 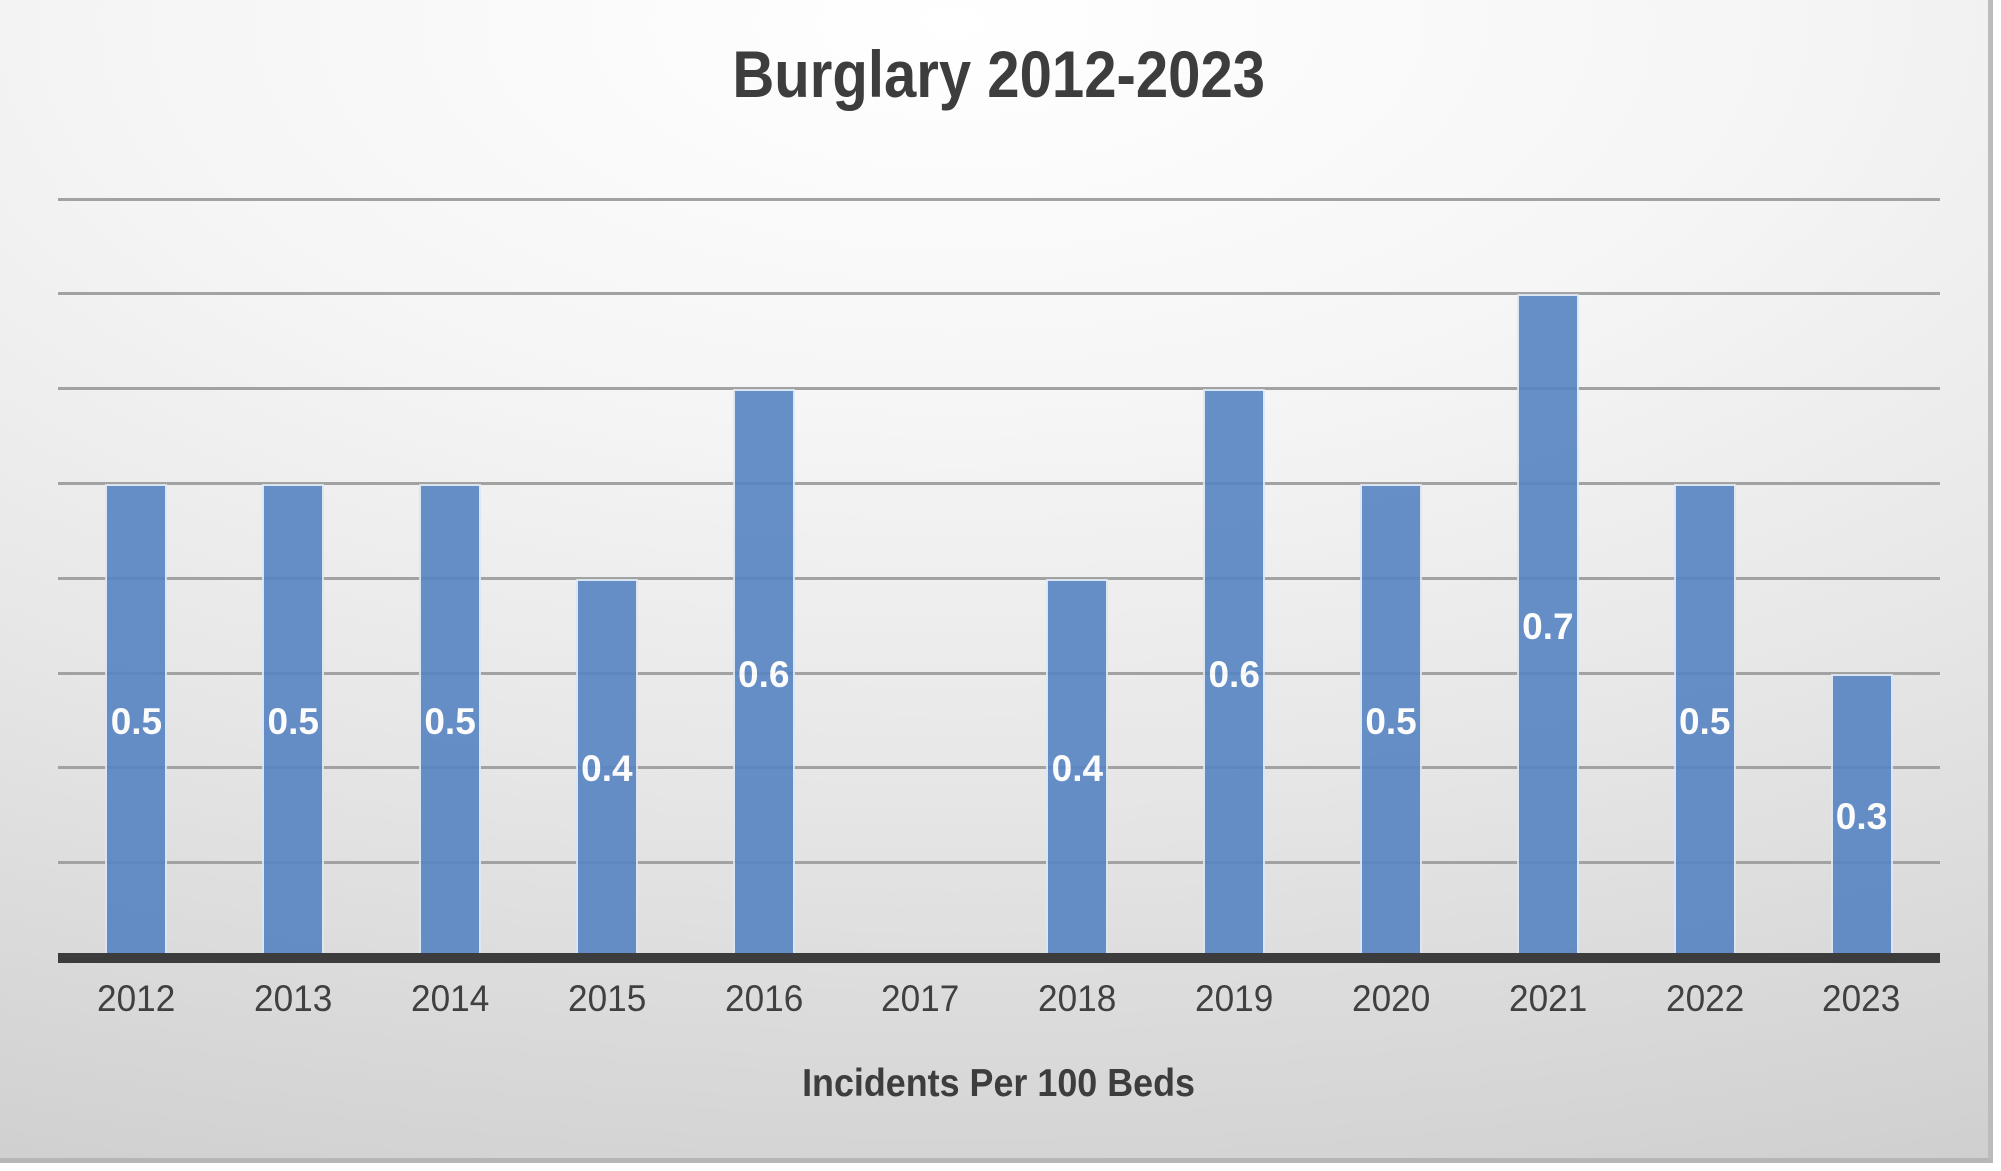 I want to click on chart-title-text: Burglary 2012-2023, so click(x=999, y=74).